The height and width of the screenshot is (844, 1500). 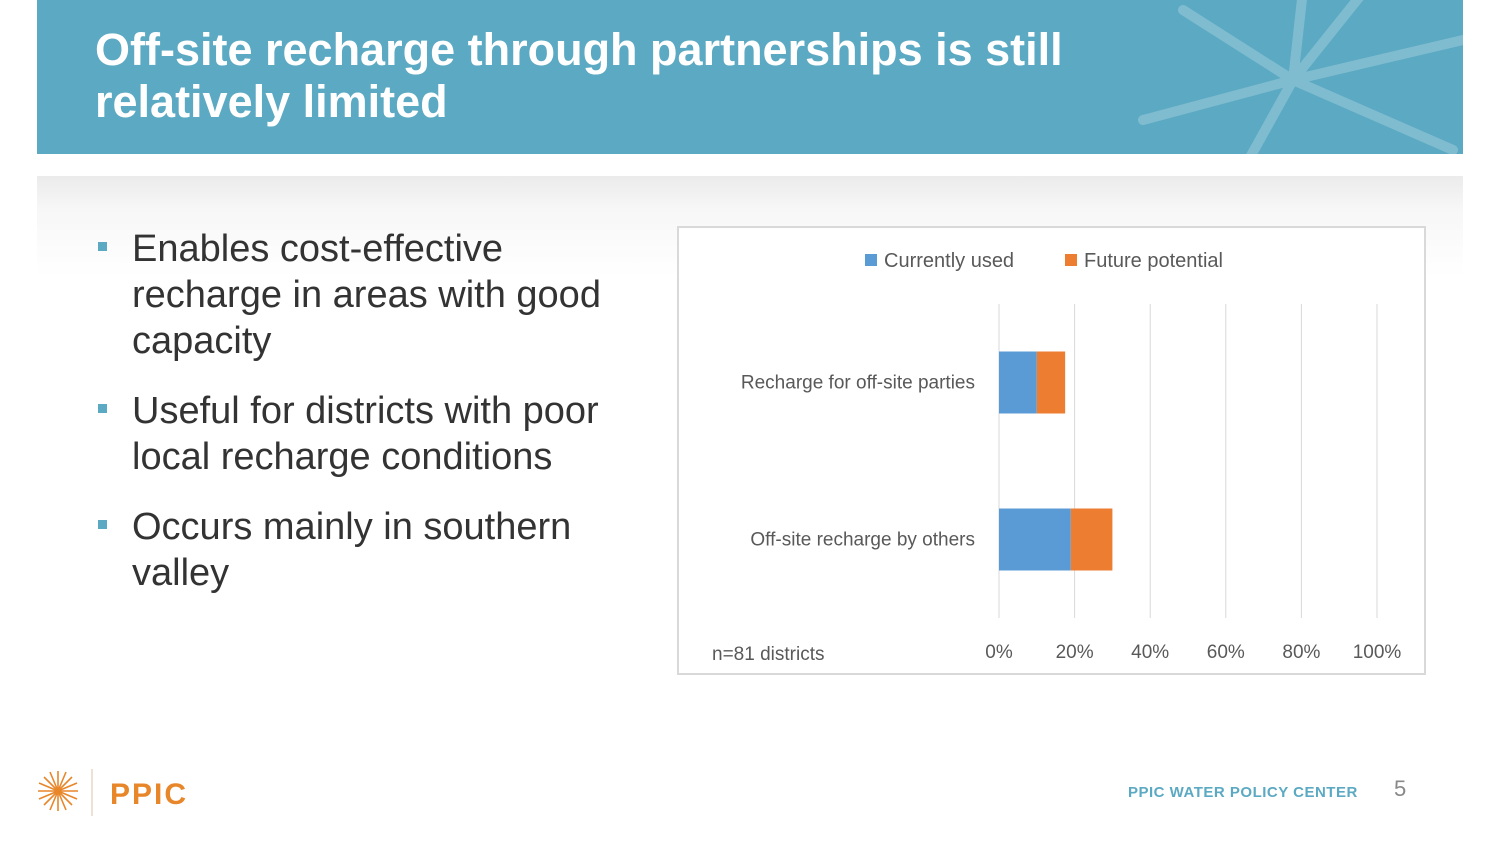 I want to click on bullet-text: Occurs mainly in southern valley, so click(x=352, y=550).